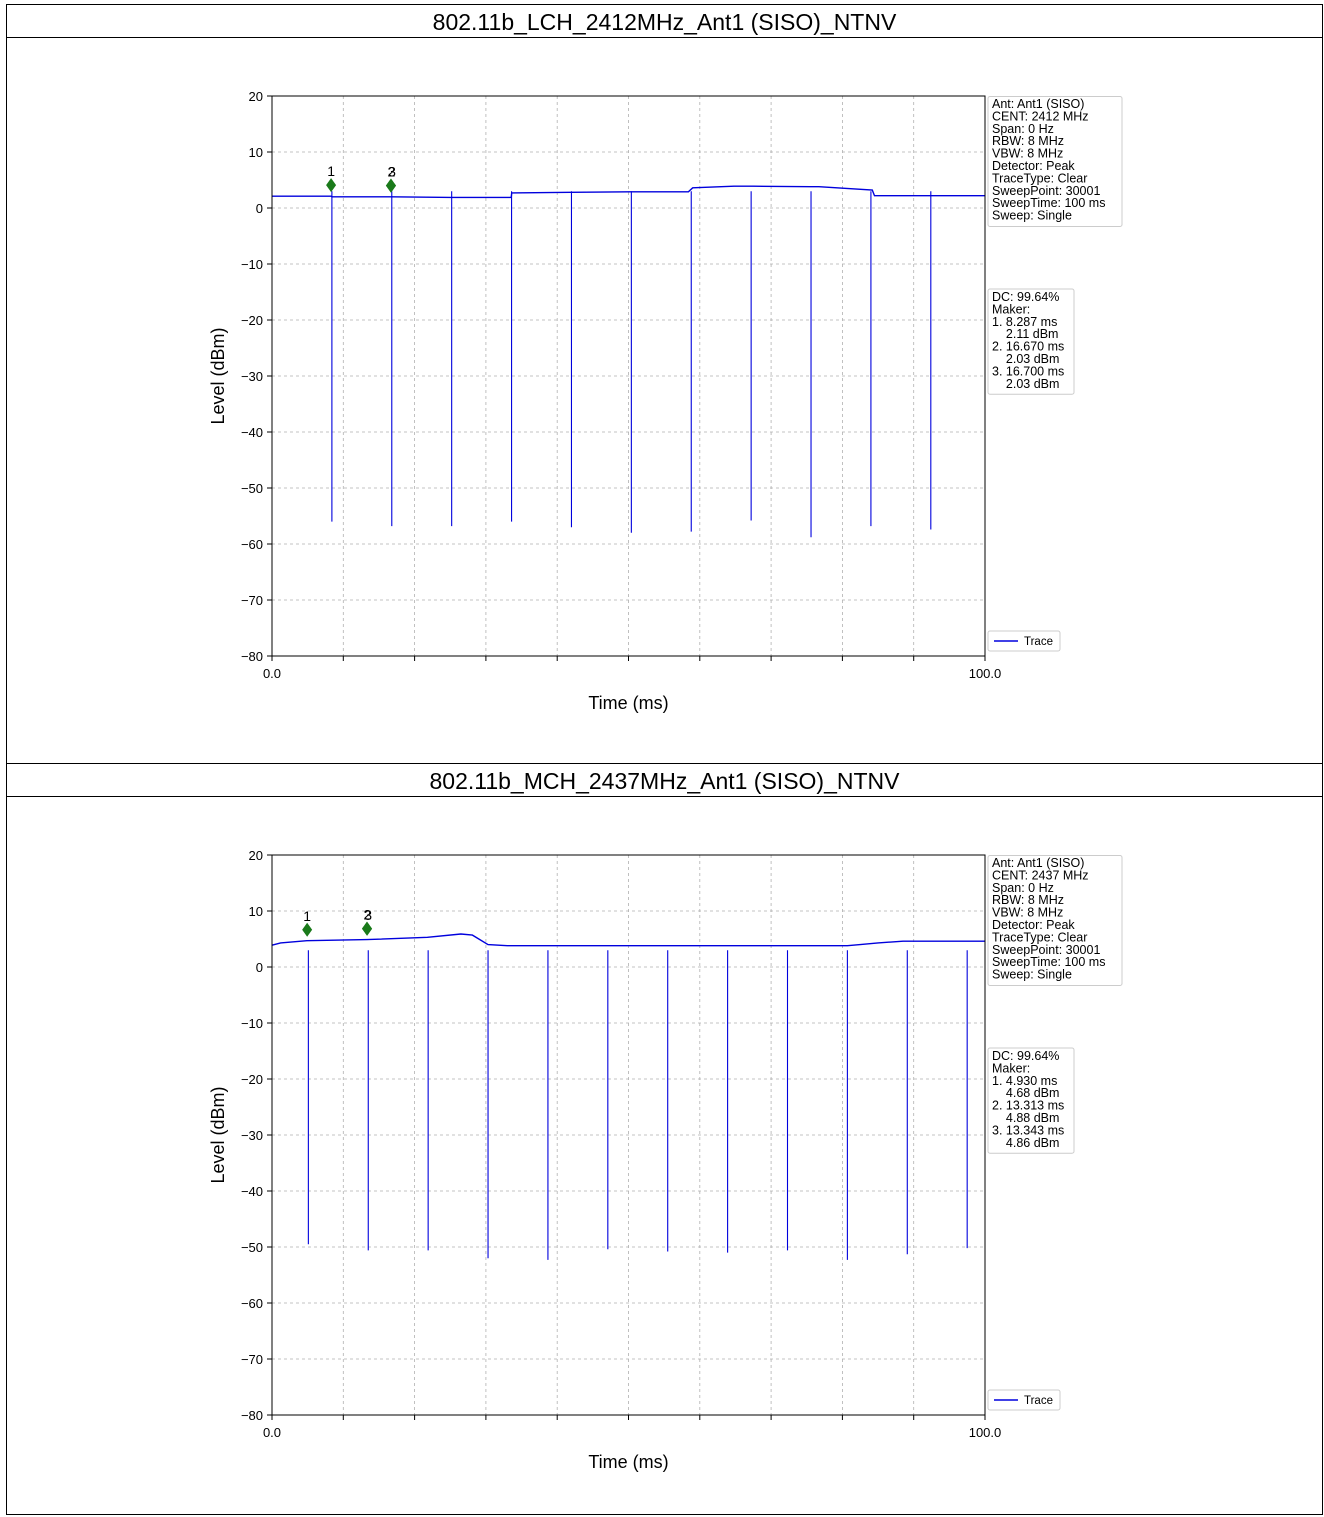  What do you see at coordinates (1025, 334) in the screenshot?
I see `marker-box-line: 2.11 dBm` at bounding box center [1025, 334].